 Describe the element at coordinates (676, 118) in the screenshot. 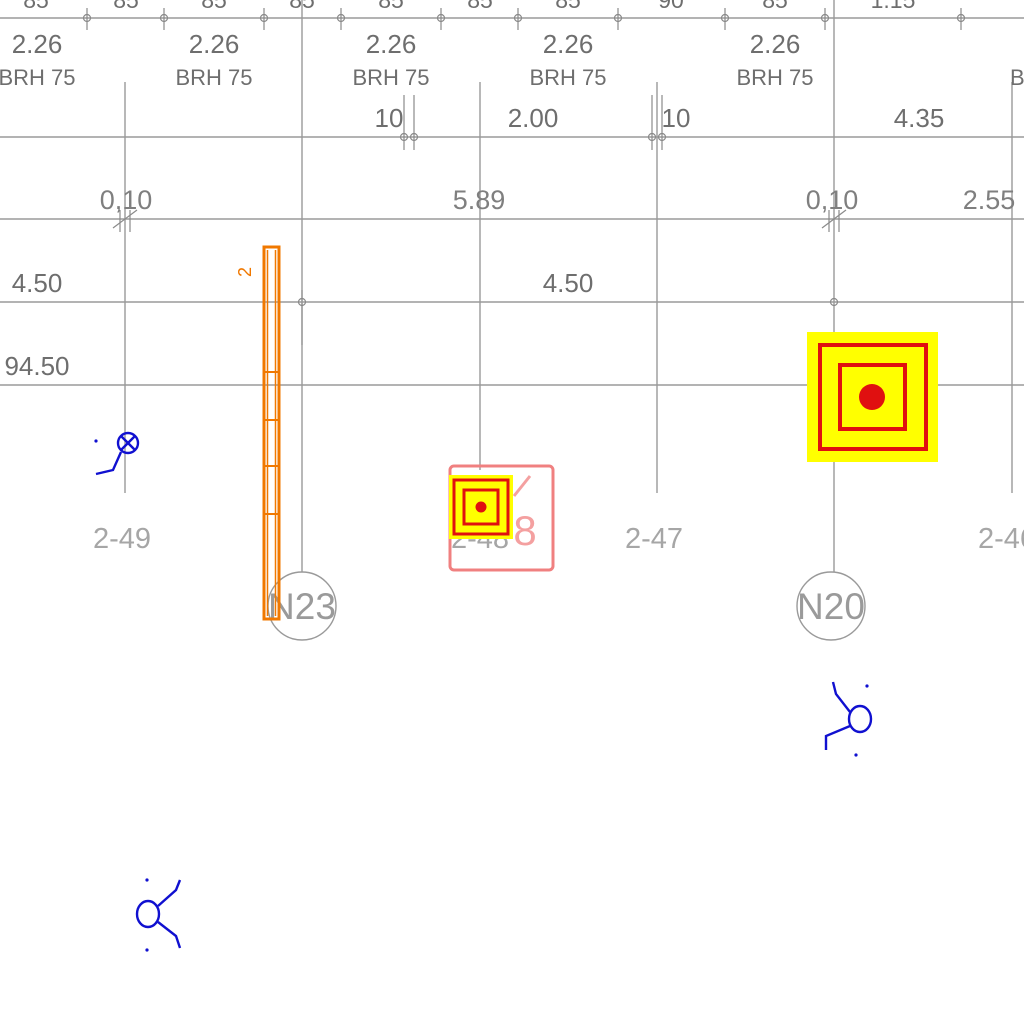

I see `dim-gap-right: 10` at that location.